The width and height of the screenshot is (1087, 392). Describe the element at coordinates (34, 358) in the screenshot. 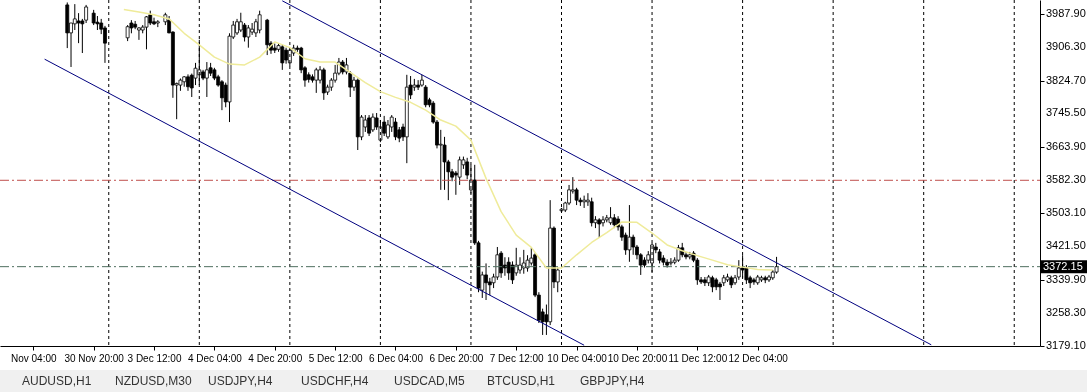

I see `x-tick-label: Nov 04:00` at that location.